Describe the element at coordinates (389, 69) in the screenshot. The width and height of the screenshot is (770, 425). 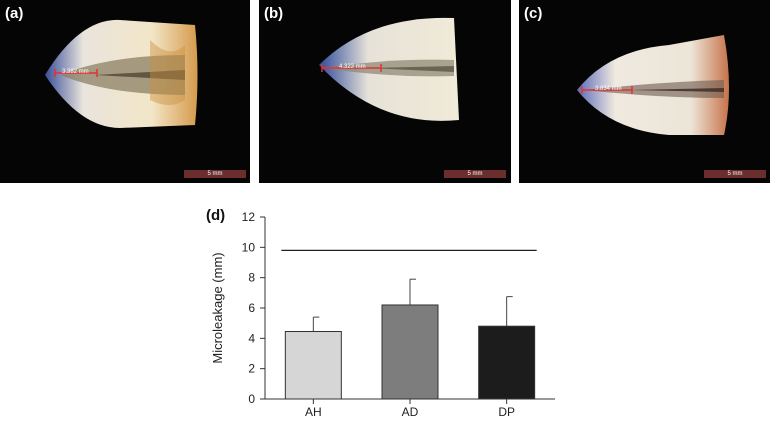
I see `tooth-section-image-b` at that location.